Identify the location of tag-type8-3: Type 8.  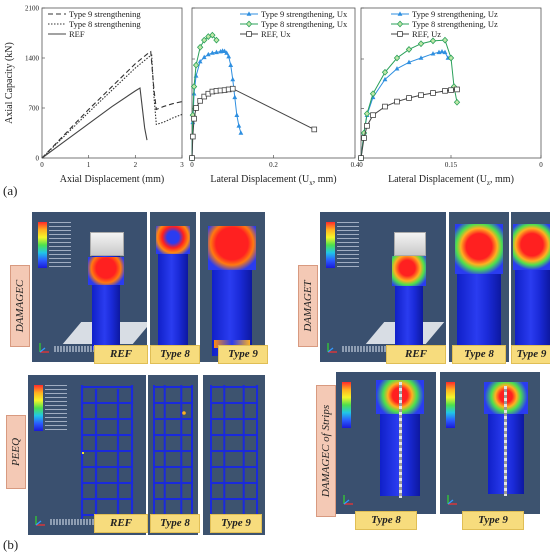
(175, 523).